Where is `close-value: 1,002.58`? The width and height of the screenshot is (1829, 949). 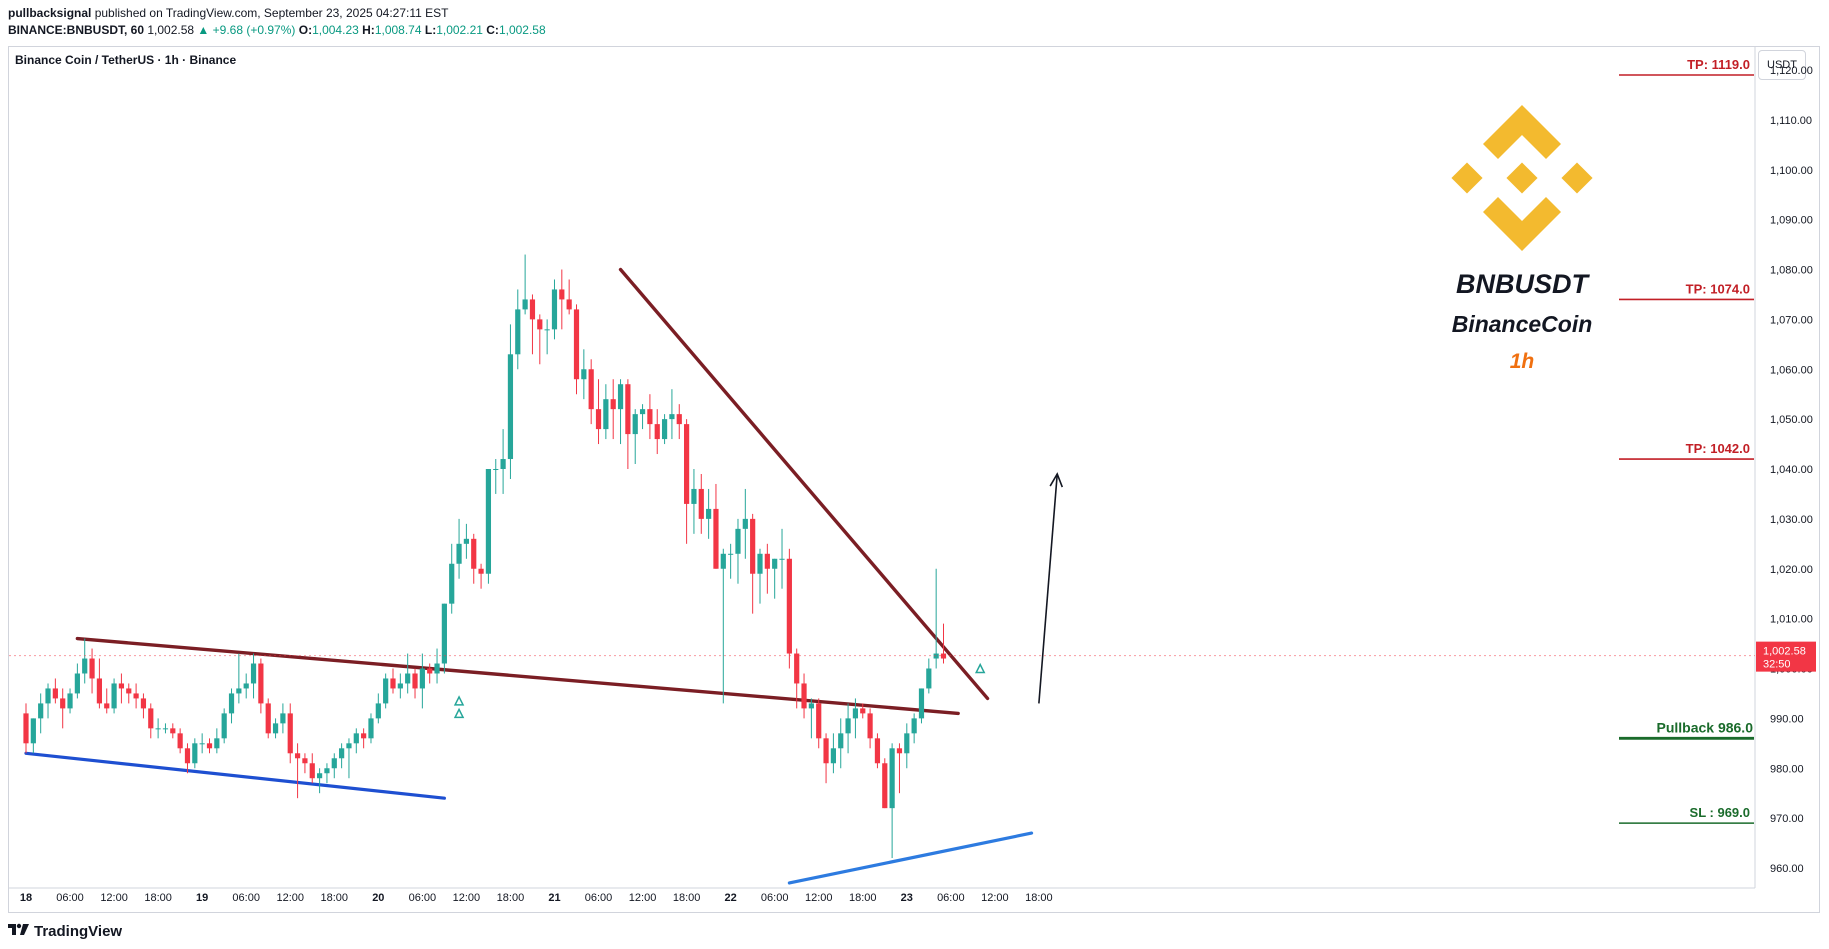 close-value: 1,002.58 is located at coordinates (522, 30).